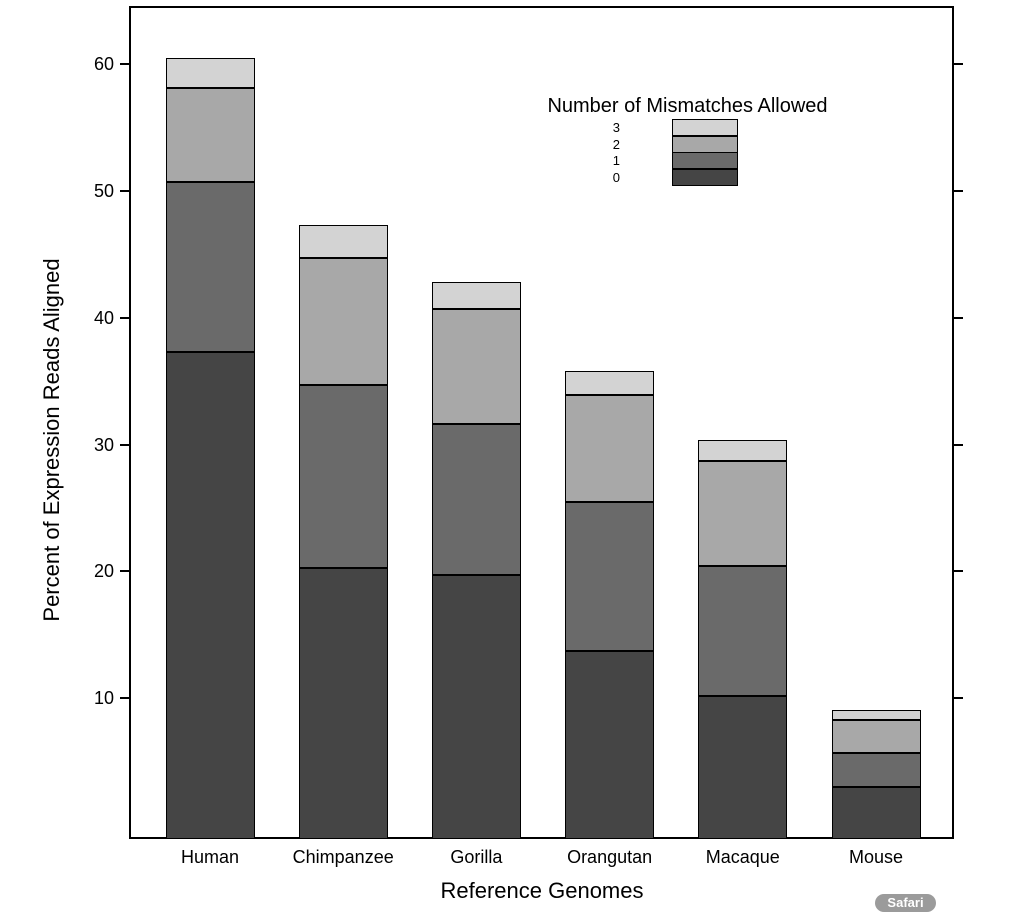 The height and width of the screenshot is (913, 1013). What do you see at coordinates (705, 177) in the screenshot?
I see `legend-swatch-mm0` at bounding box center [705, 177].